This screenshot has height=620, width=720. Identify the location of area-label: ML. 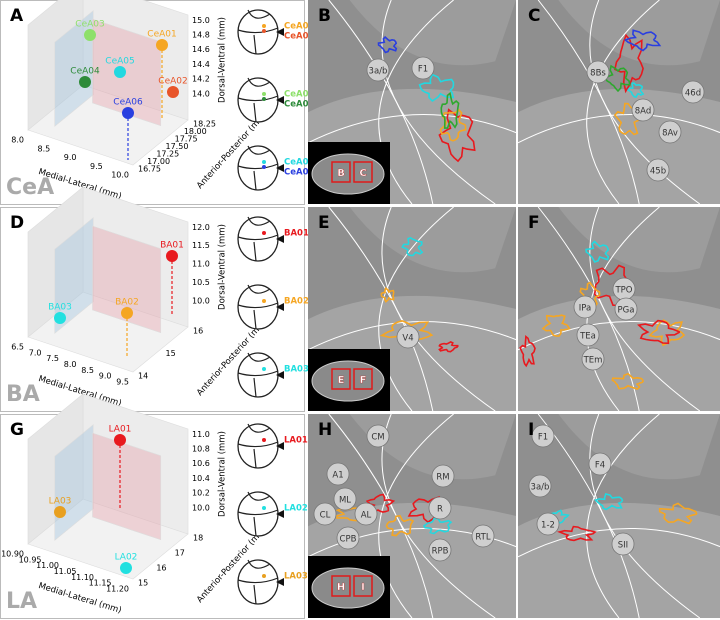
(345, 501).